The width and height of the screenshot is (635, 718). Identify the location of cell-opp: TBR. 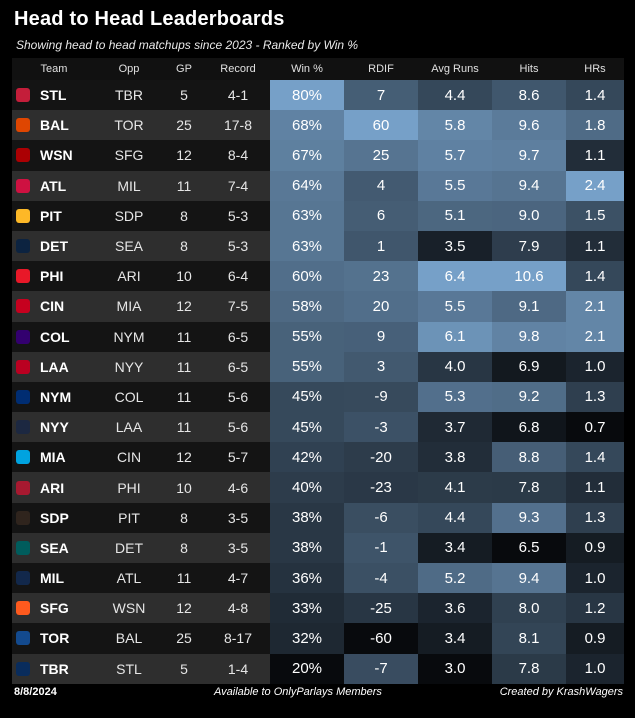
(129, 95).